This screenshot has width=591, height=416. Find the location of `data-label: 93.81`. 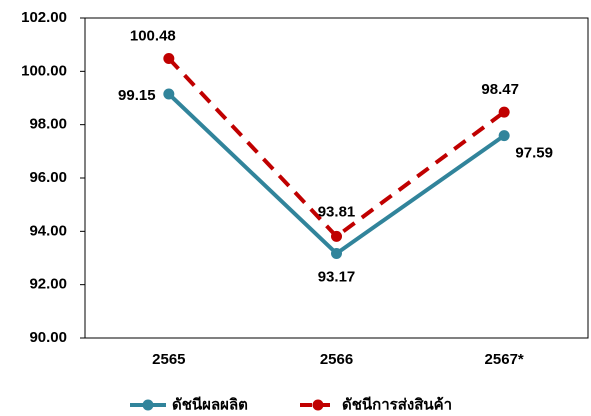

data-label: 93.81 is located at coordinates (337, 211).